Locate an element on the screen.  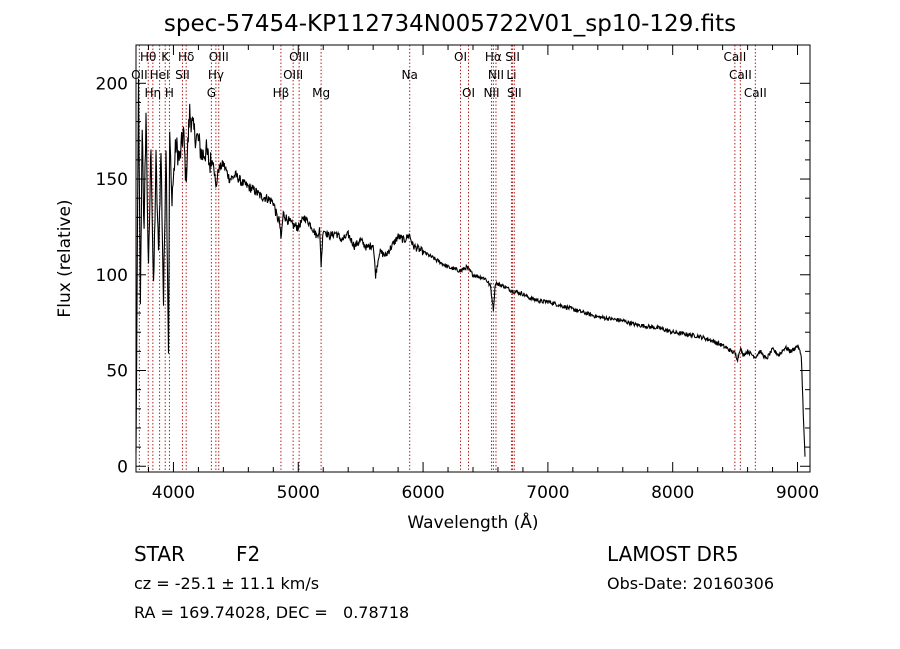
spectral-line-label: Hα is located at coordinates (493, 57).